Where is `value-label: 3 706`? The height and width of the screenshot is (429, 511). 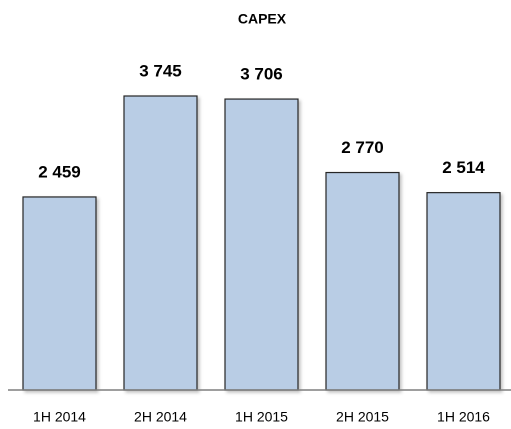 value-label: 3 706 is located at coordinates (261, 74).